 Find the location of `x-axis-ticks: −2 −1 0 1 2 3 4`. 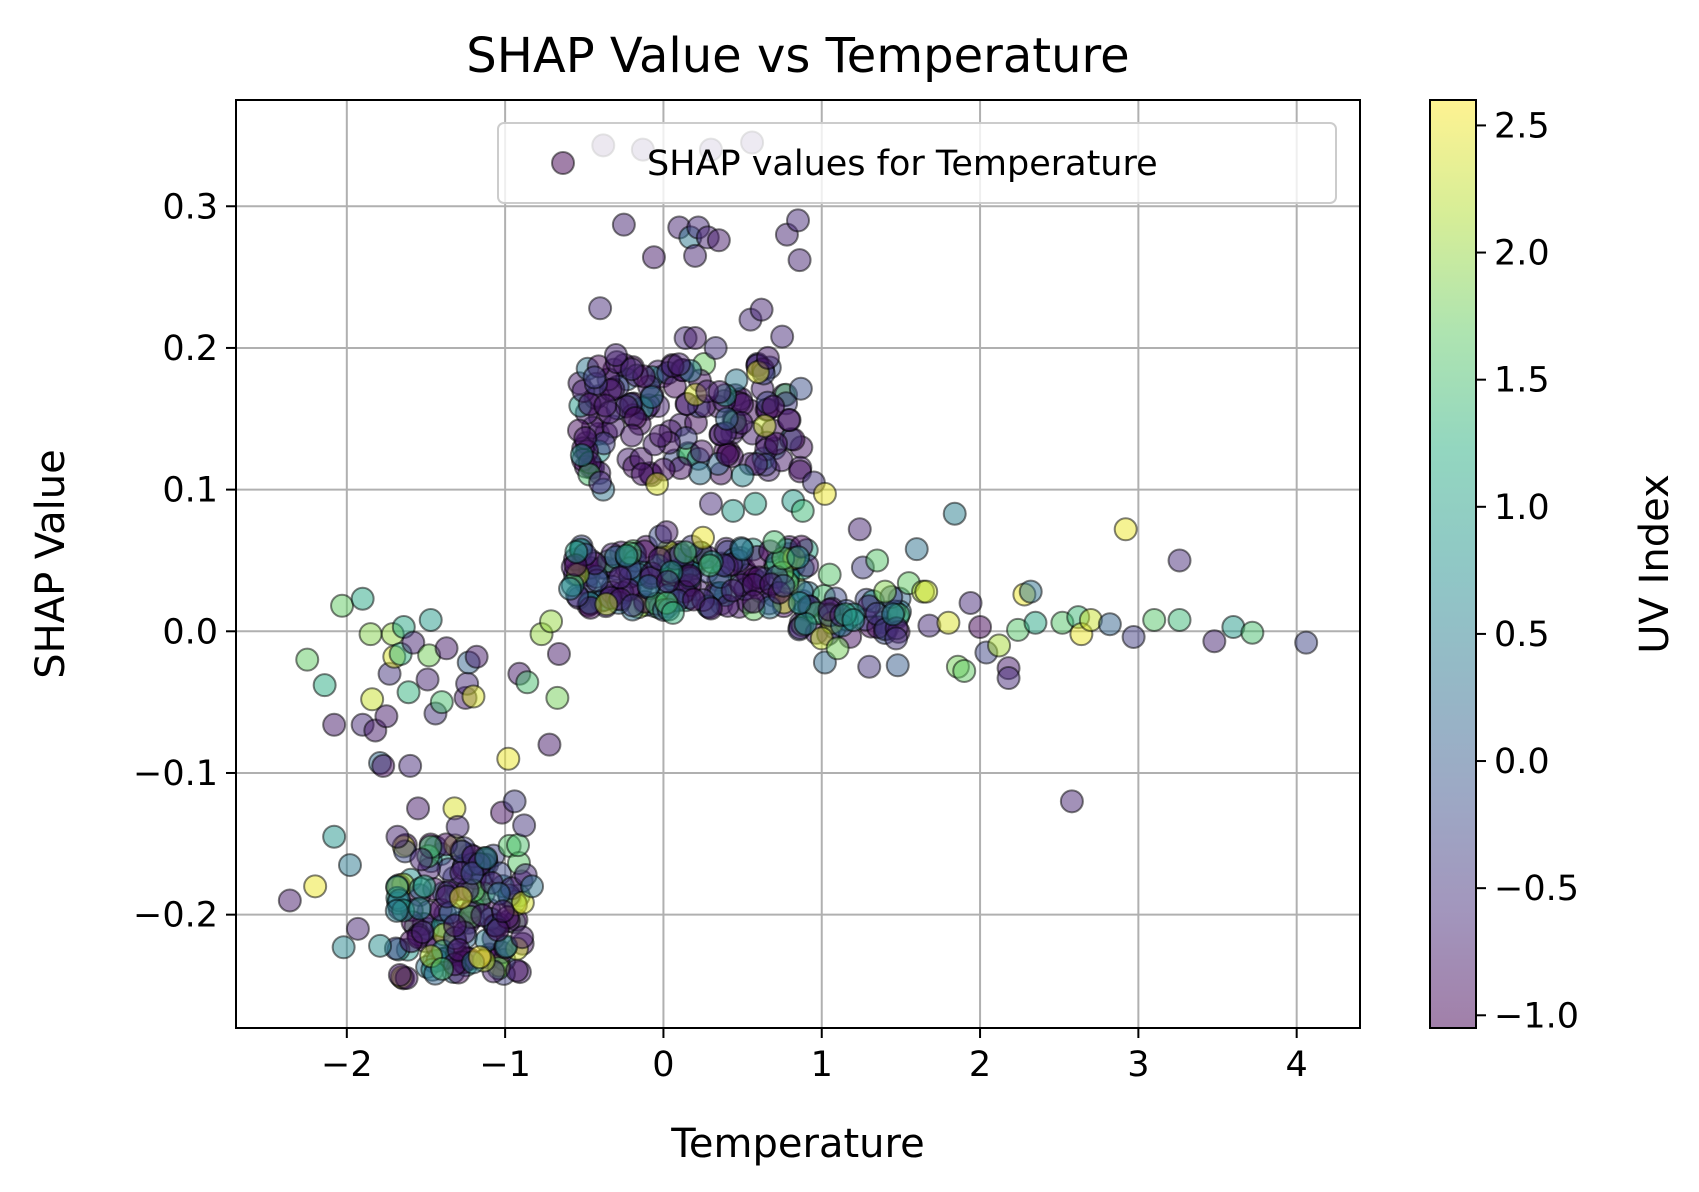

x-axis-ticks: −2 −1 0 1 2 3 4 is located at coordinates (814, 1056).